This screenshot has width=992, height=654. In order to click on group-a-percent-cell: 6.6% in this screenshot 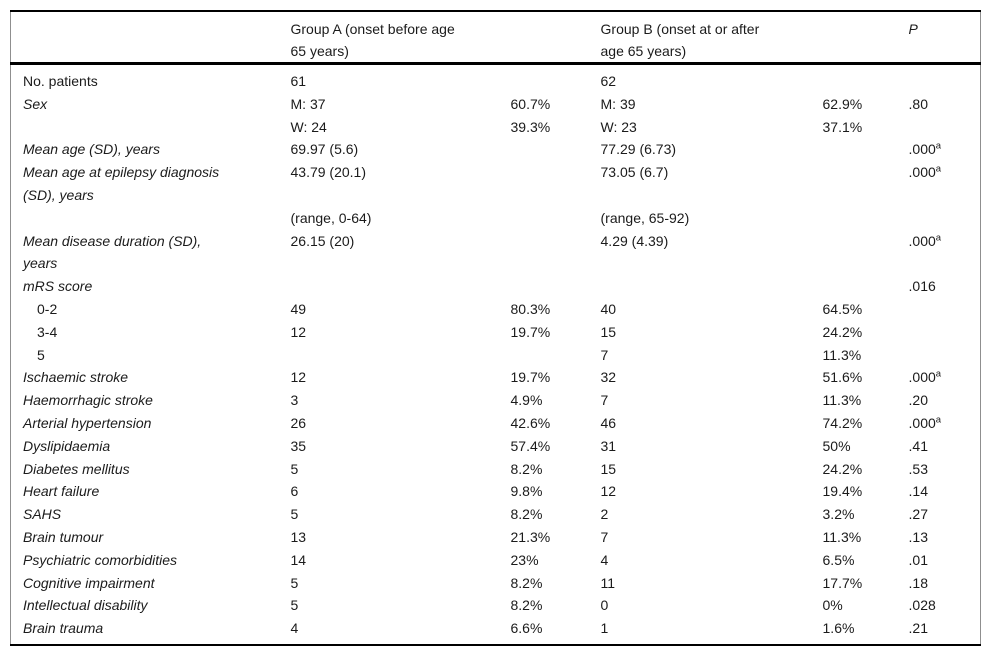, I will do `click(526, 628)`.